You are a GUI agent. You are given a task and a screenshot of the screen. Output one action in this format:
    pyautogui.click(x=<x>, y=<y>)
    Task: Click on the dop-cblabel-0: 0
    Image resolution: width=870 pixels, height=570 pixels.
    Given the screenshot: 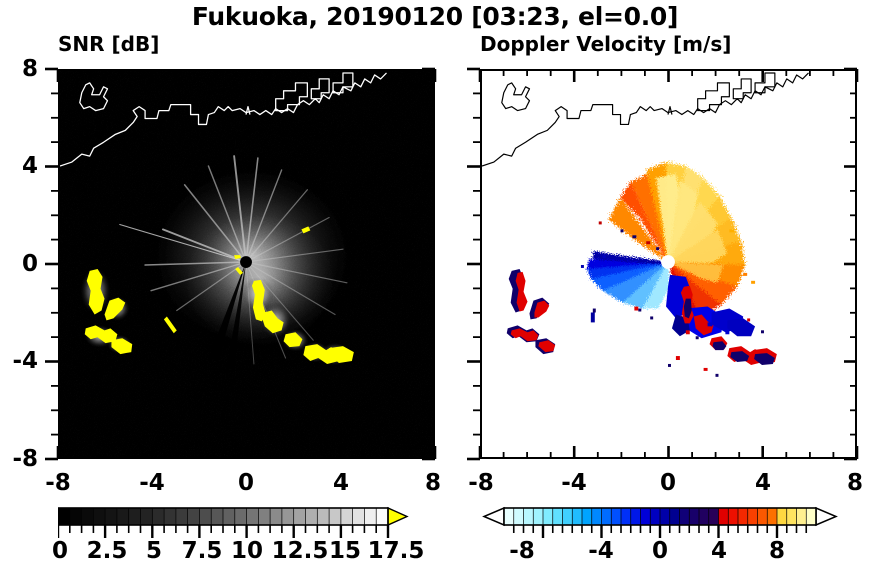 What is the action you would take?
    pyautogui.click(x=660, y=551)
    